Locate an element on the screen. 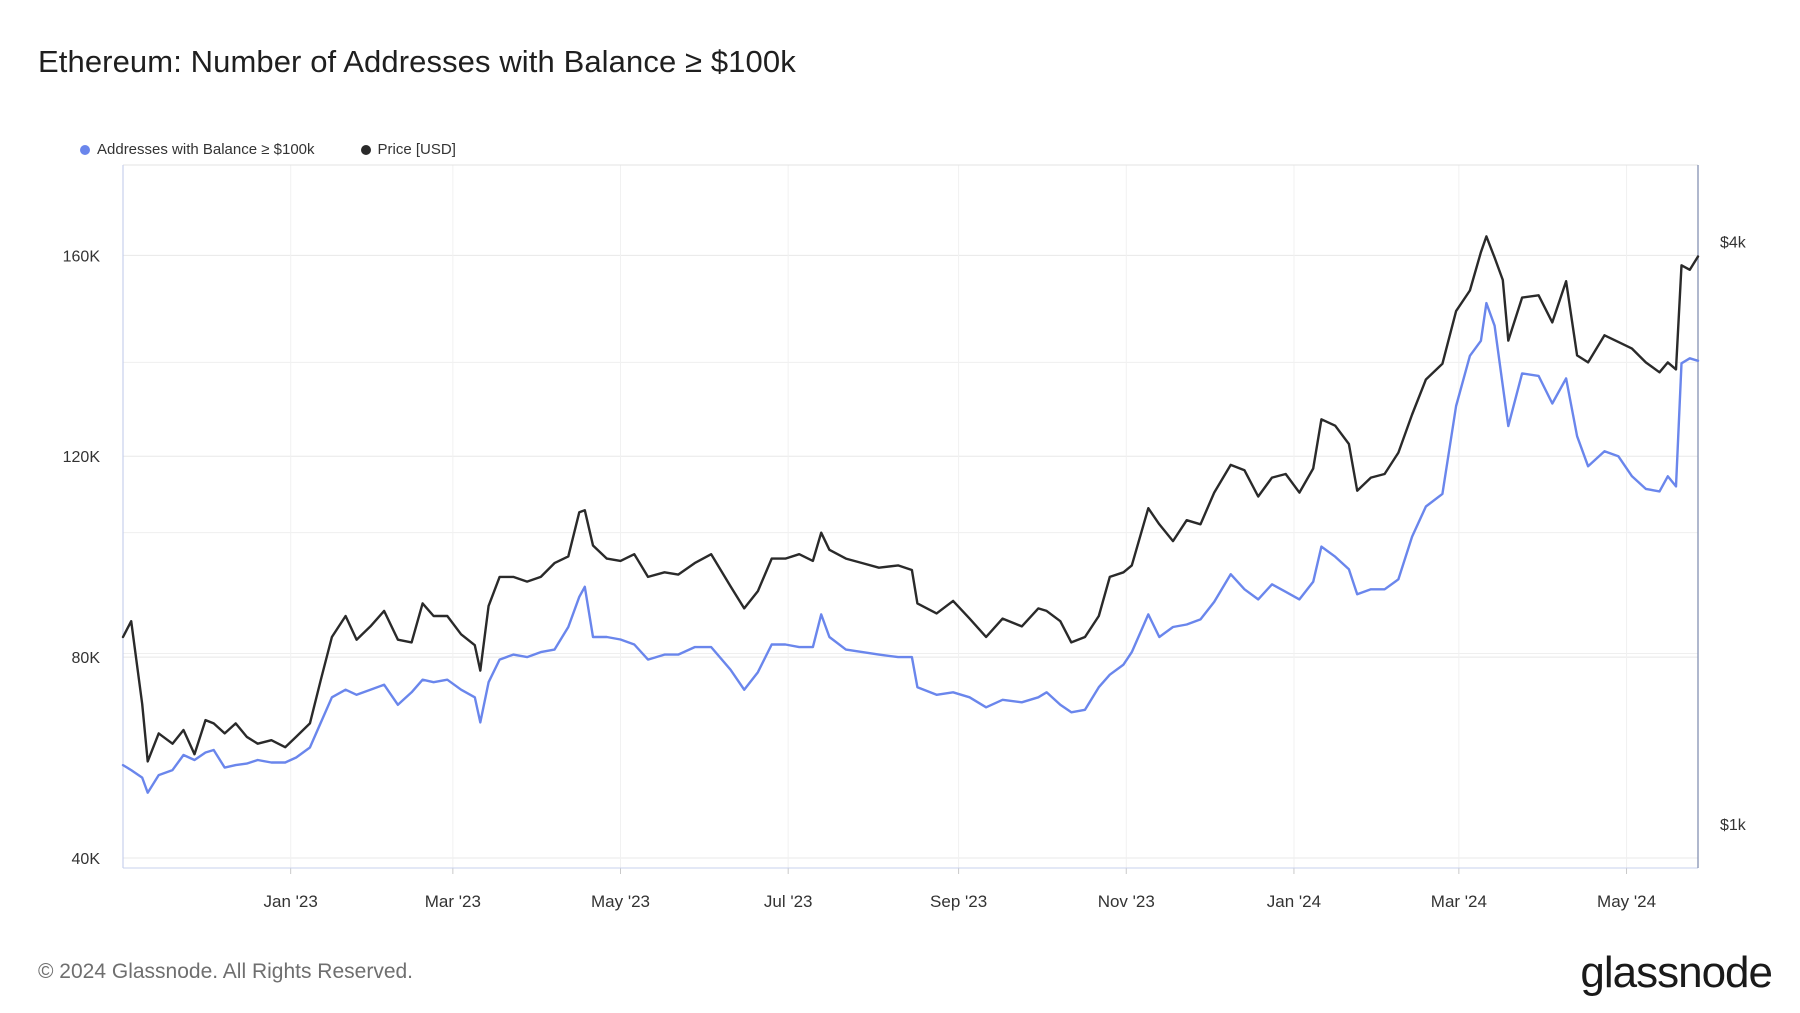 The width and height of the screenshot is (1800, 1013). copyright-notice: © 2024 Glassnode. All Rights Reserved. is located at coordinates (226, 971).